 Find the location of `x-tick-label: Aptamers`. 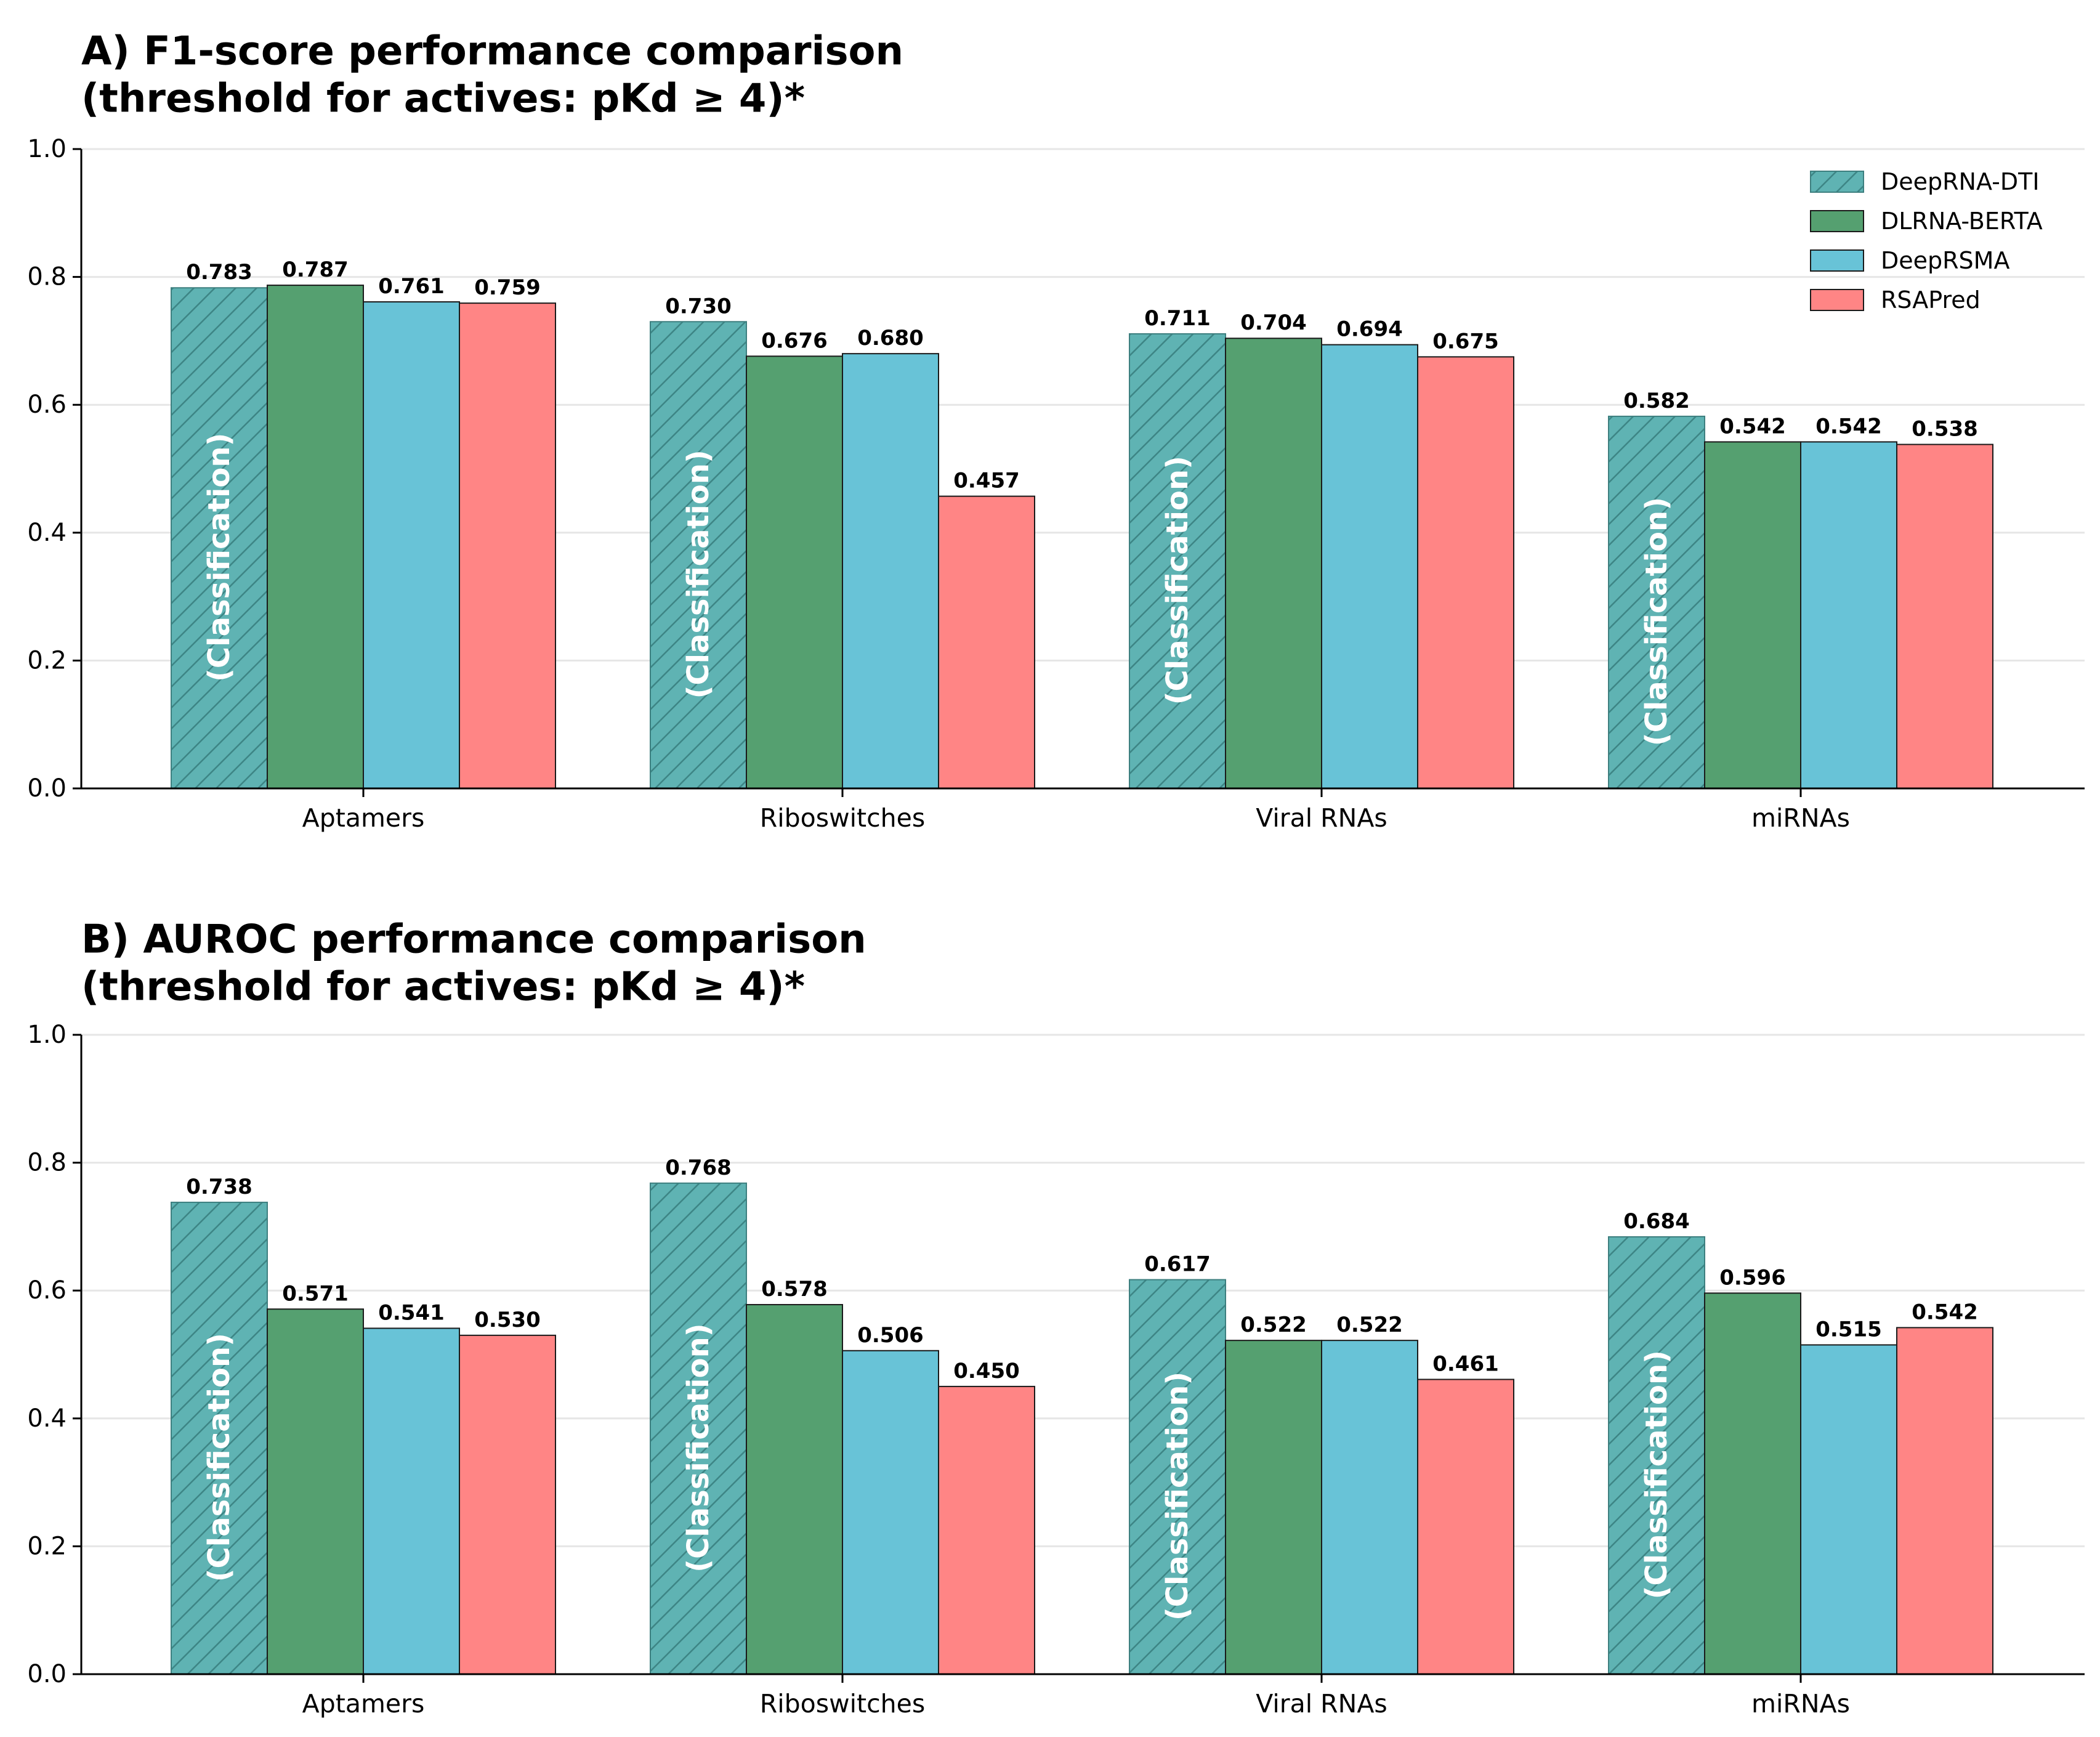

x-tick-label: Aptamers is located at coordinates (364, 1704).